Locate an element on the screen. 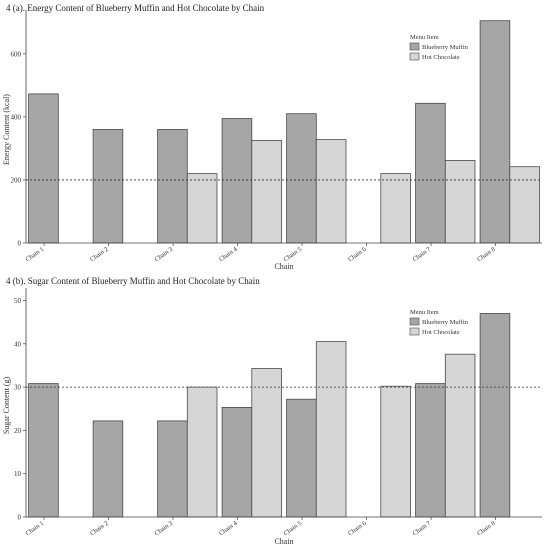 The width and height of the screenshot is (550, 547). y-tick-label: 50 is located at coordinates (18, 301).